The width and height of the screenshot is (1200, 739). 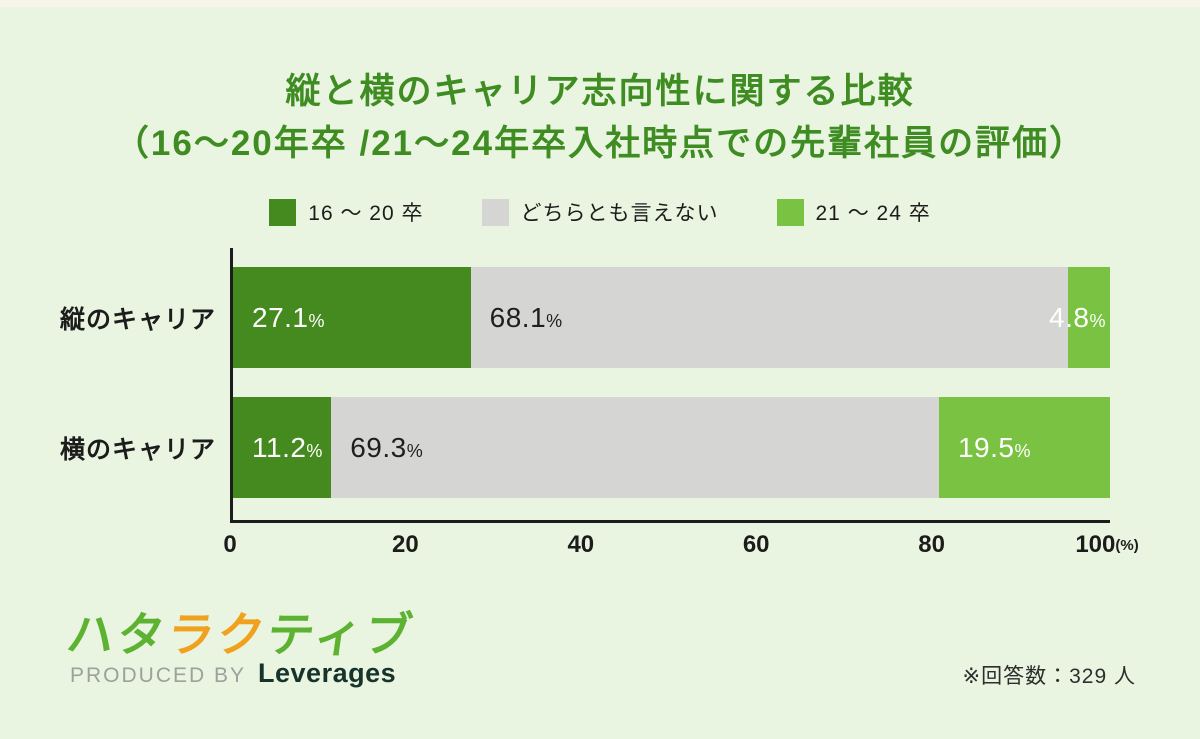 What do you see at coordinates (600, 91) in the screenshot?
I see `chart-title-line1: 縦と横のキャリア志向性に関する比較` at bounding box center [600, 91].